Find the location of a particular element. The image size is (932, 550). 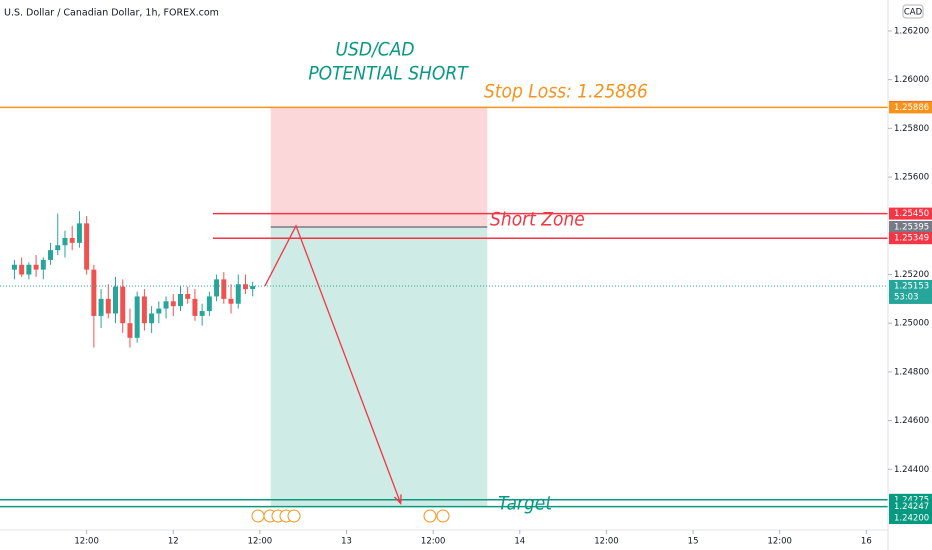

y-tick-label: 1.24600 is located at coordinates (911, 421).